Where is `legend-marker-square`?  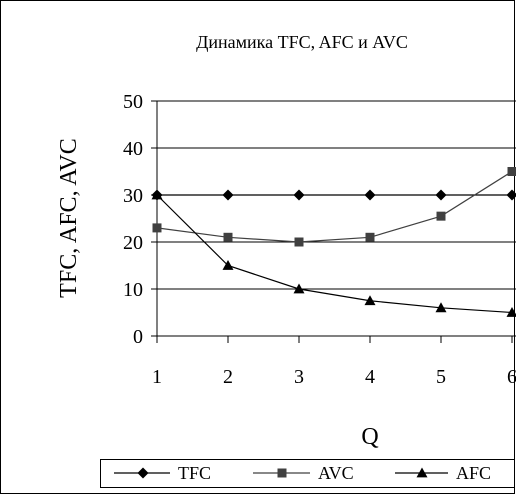 legend-marker-square is located at coordinates (282, 473).